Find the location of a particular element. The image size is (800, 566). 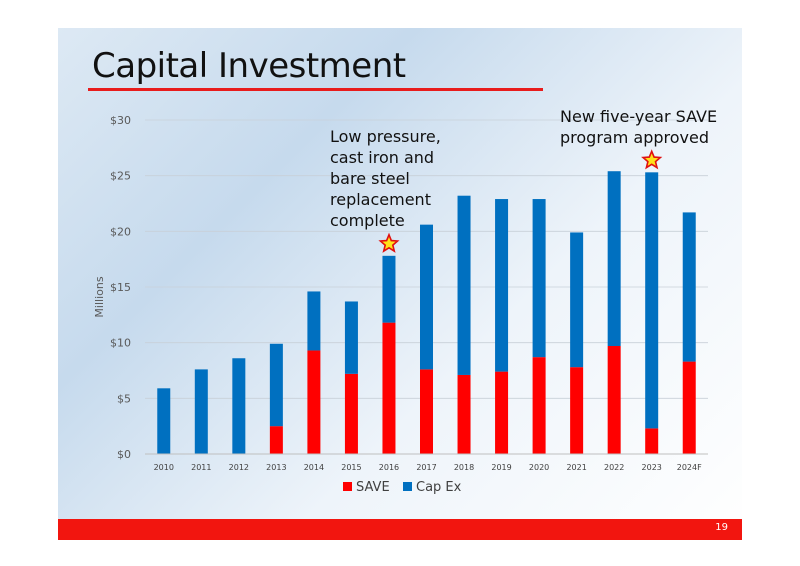

slide-title: Capital Investment is located at coordinates (249, 66).